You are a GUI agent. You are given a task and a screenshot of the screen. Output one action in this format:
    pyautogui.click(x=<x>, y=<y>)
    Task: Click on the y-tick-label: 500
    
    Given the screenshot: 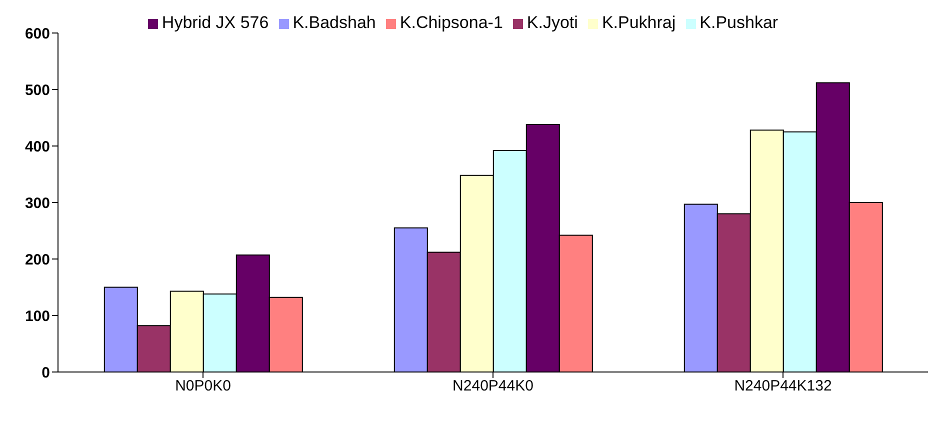 What is the action you would take?
    pyautogui.click(x=37, y=90)
    